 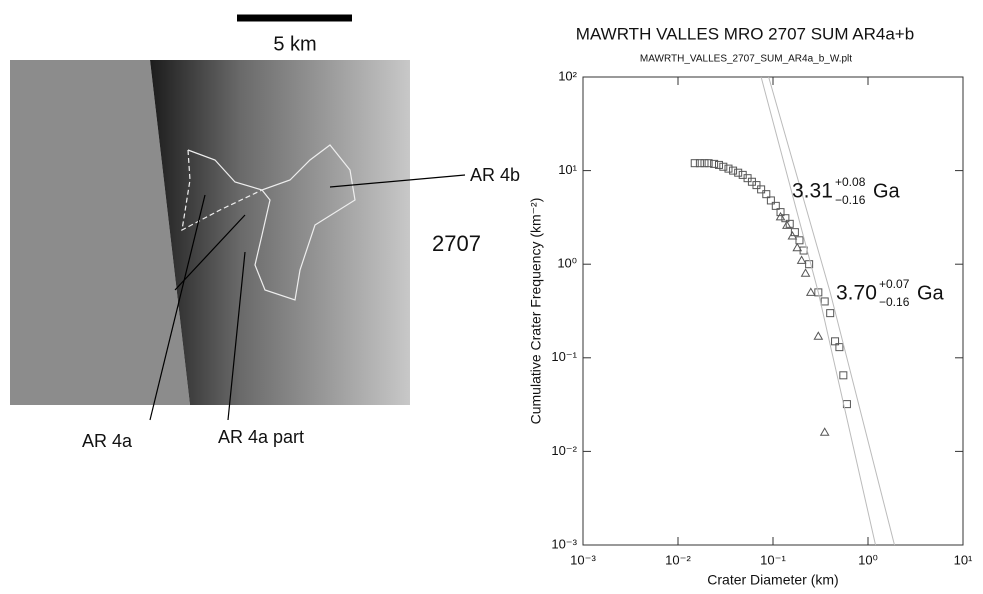 What do you see at coordinates (100, 232) in the screenshot?
I see `terrain-left` at bounding box center [100, 232].